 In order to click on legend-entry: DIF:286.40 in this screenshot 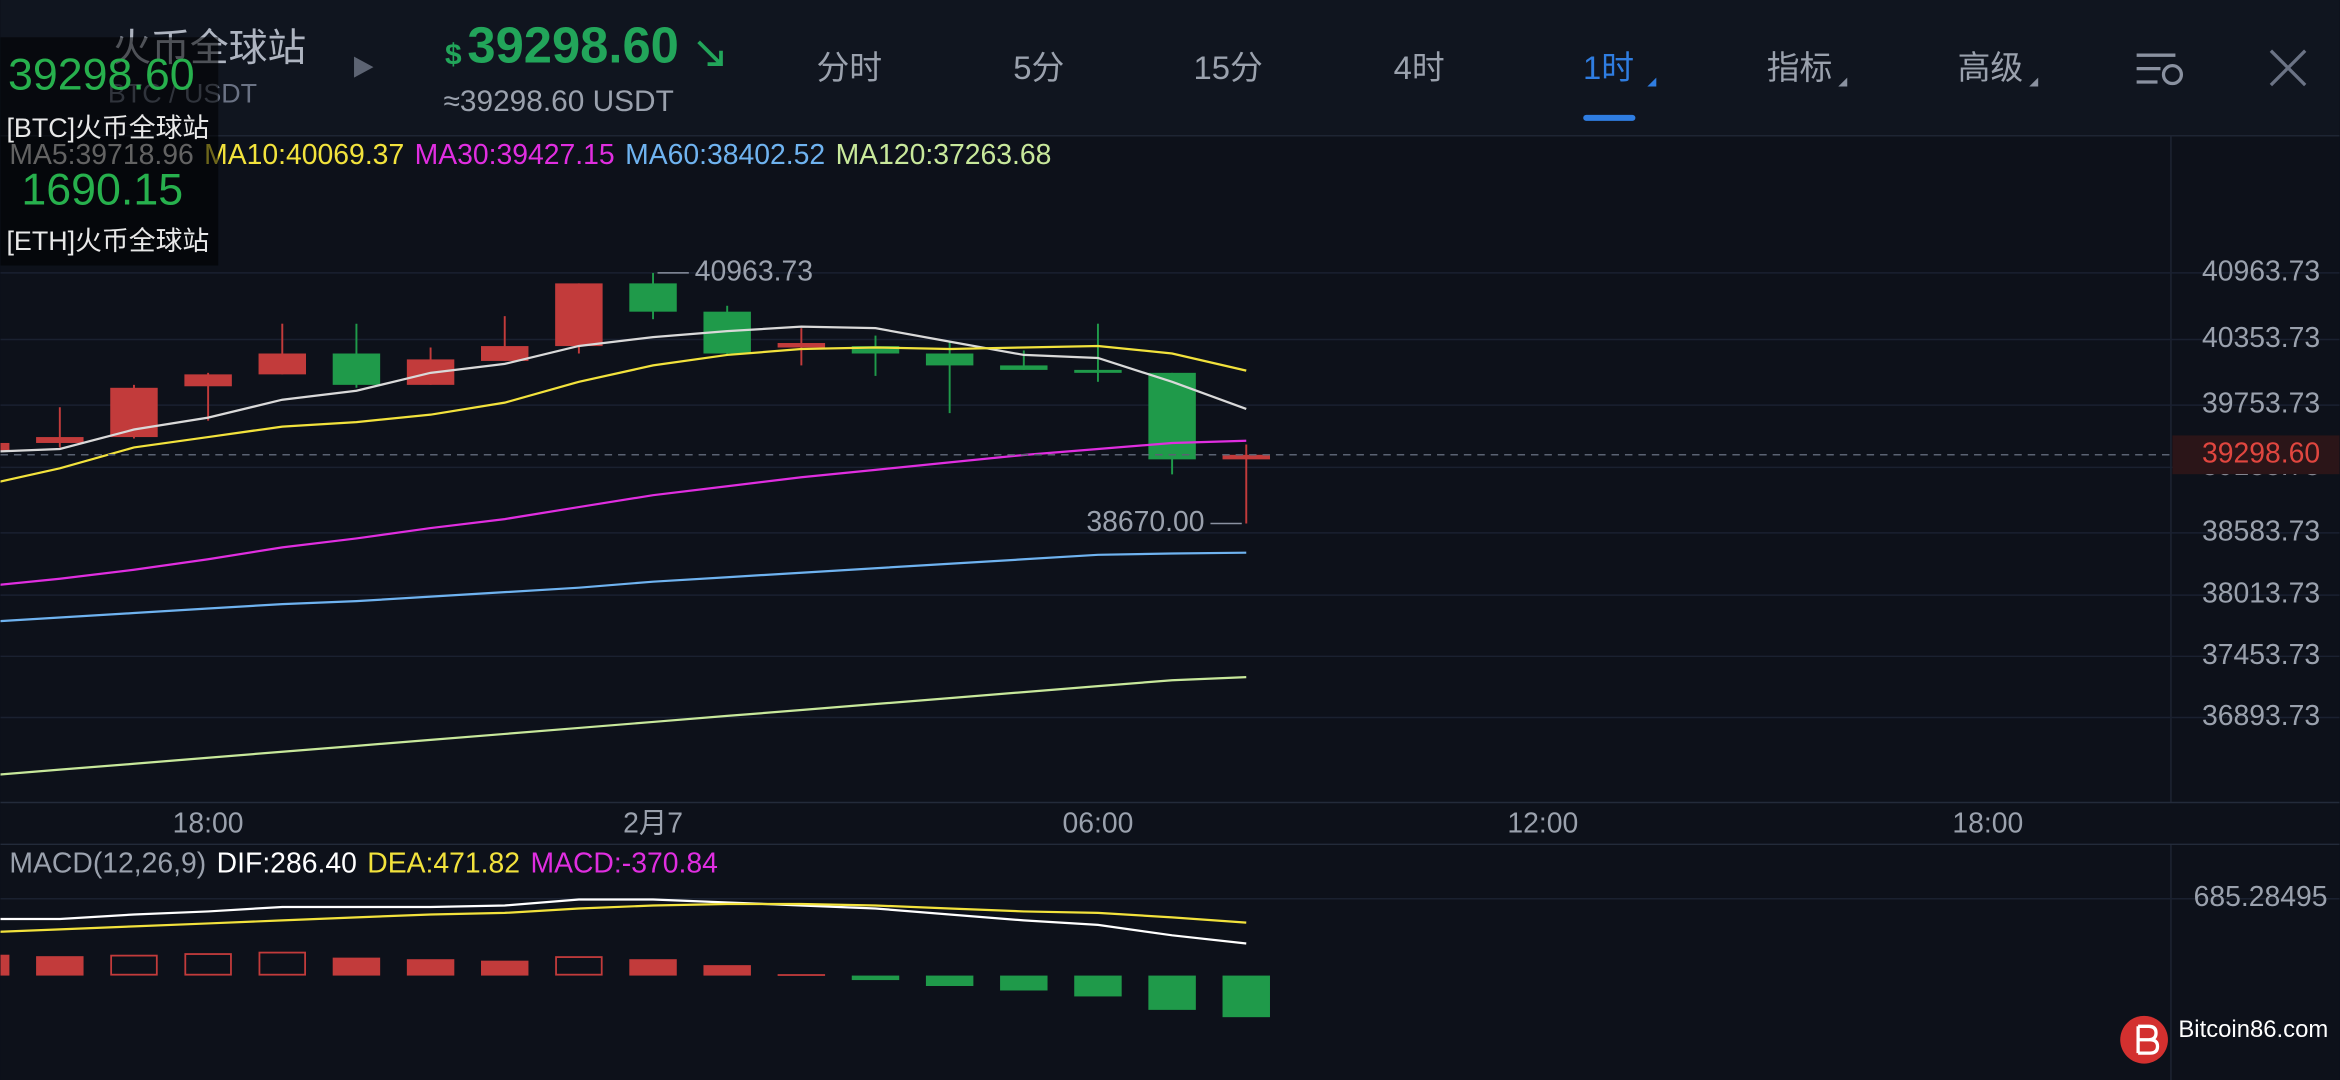, I will do `click(287, 864)`.